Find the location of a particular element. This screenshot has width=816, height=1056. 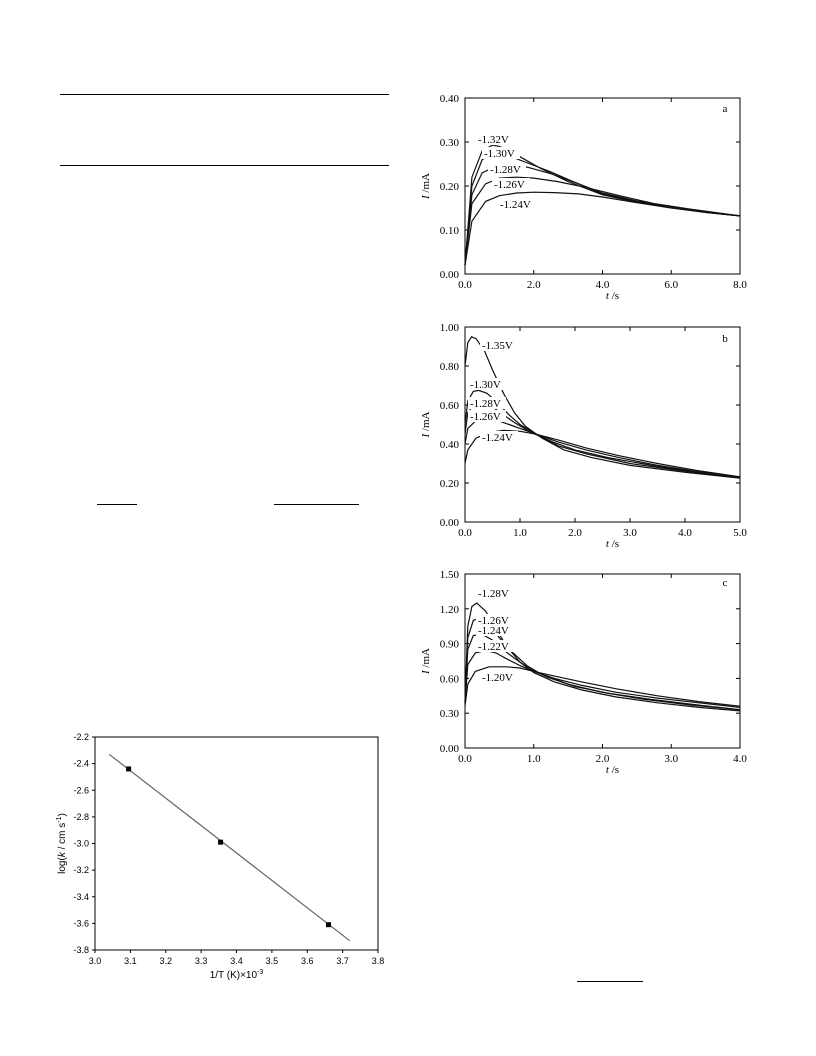

x-tick-label: 3.3 is located at coordinates (201, 961).